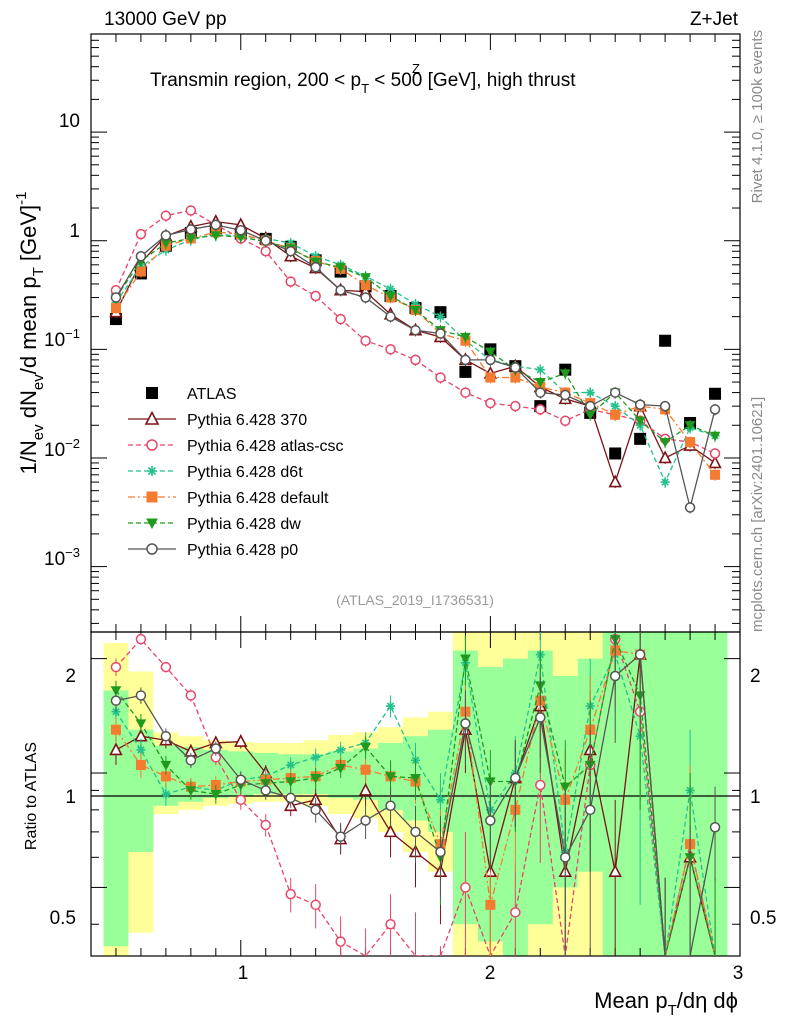 This screenshot has height=1029, width=786. I want to click on x-tick-label-2: 2, so click(490, 973).